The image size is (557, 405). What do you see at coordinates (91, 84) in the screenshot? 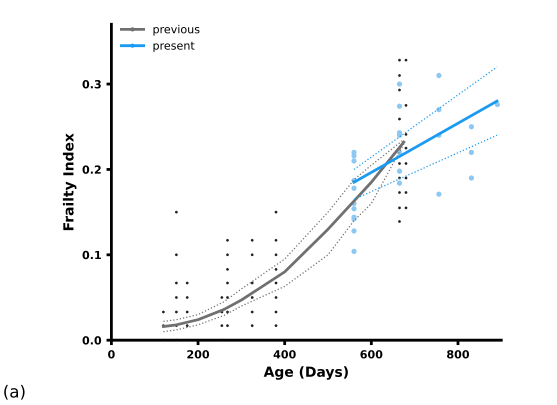
I see `y-tick-label: 0.3` at bounding box center [91, 84].